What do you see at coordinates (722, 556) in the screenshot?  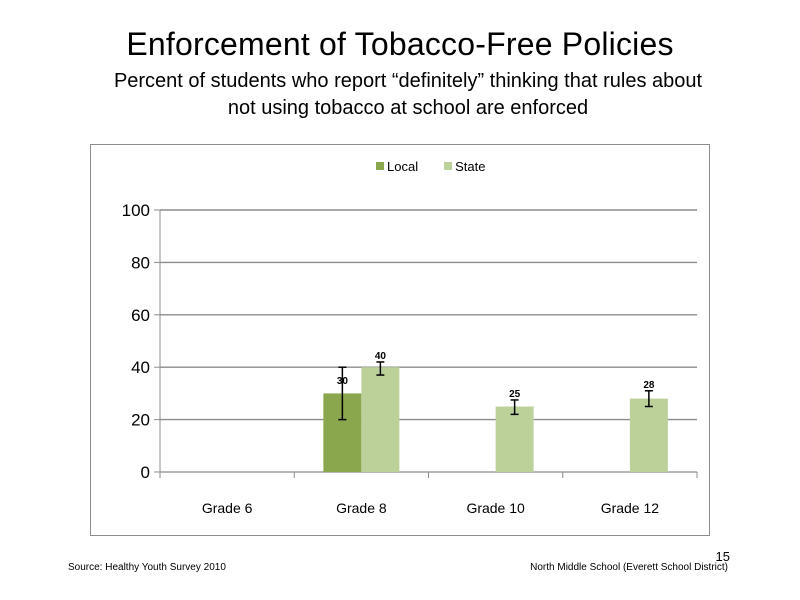 I see `page-number: 15` at bounding box center [722, 556].